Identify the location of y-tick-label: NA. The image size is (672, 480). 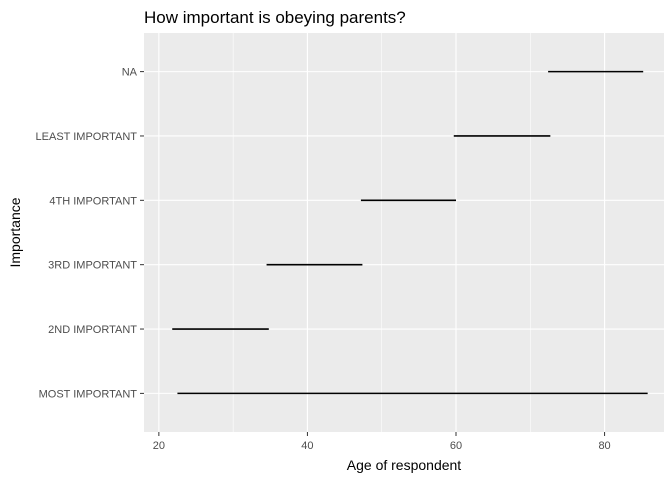
(130, 73).